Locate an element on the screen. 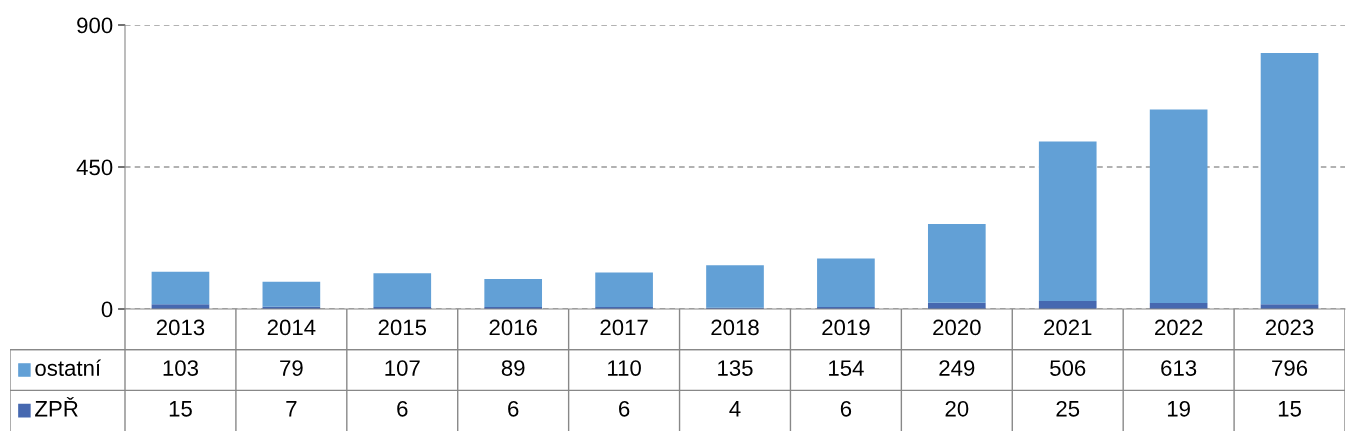 Image resolution: width=1348 pixels, height=431 pixels. data-label: 506 is located at coordinates (1068, 368).